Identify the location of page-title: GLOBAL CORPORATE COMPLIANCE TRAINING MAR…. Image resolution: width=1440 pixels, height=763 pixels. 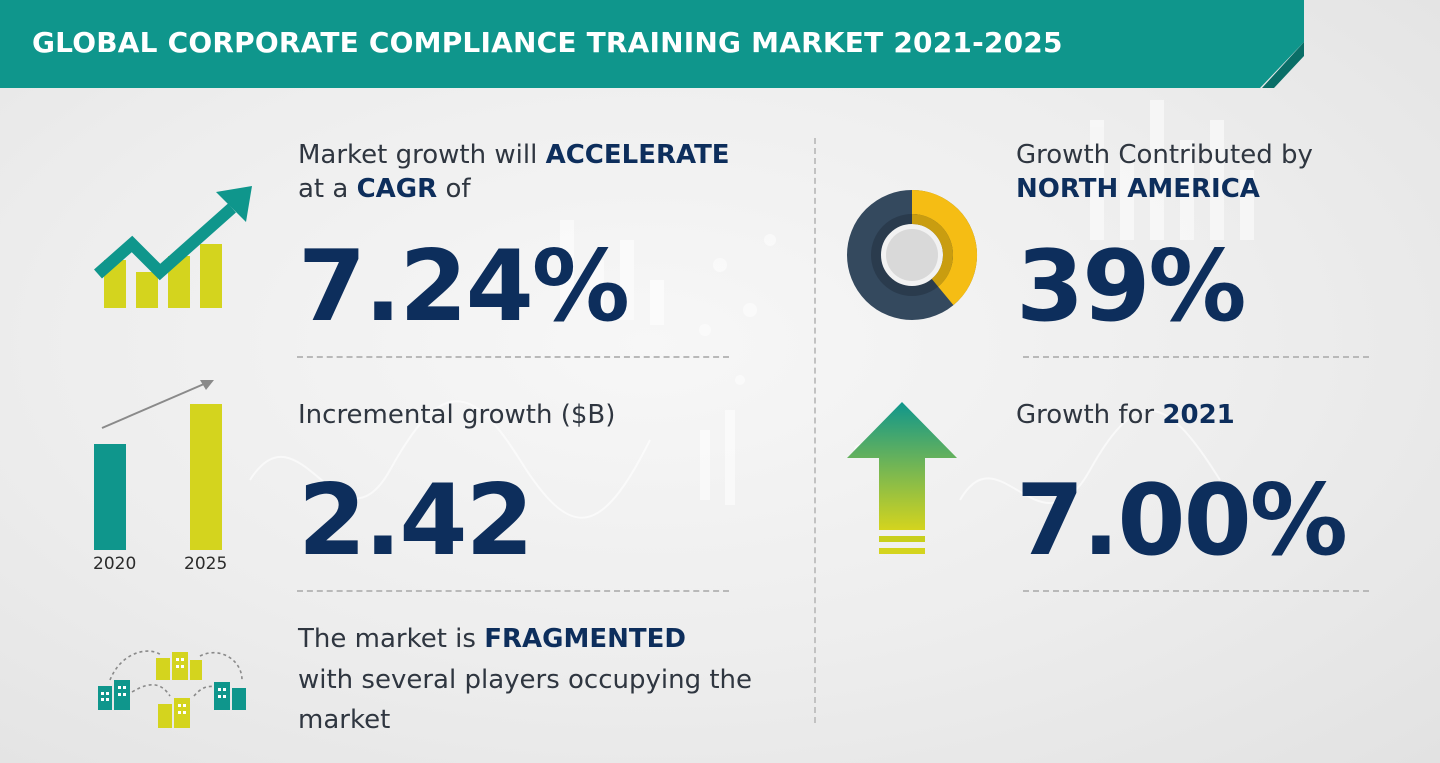
(547, 42).